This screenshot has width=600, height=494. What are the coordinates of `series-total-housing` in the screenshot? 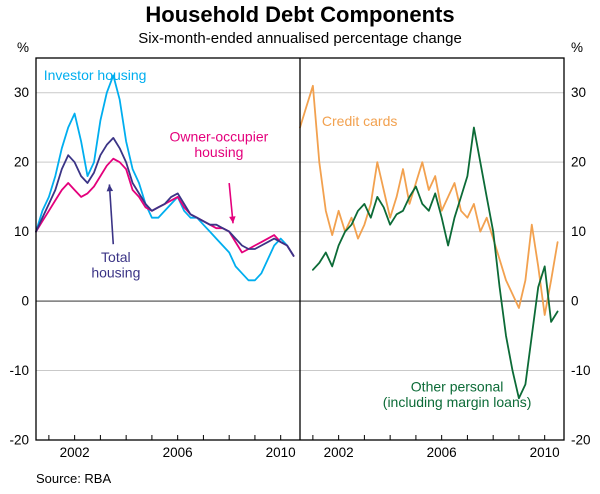 It's located at (165, 197).